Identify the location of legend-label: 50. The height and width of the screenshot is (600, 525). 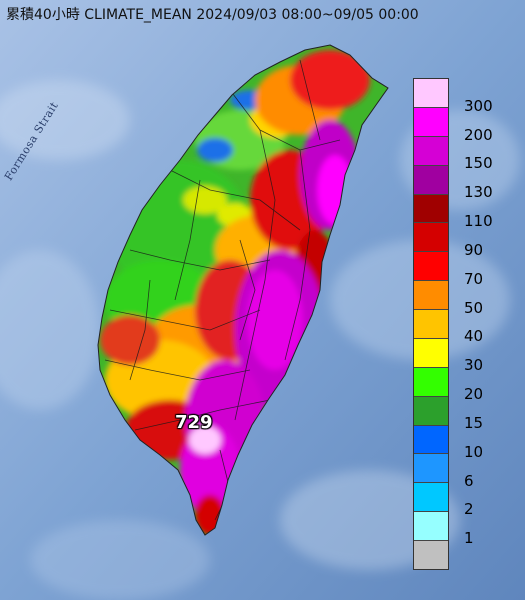
(474, 307).